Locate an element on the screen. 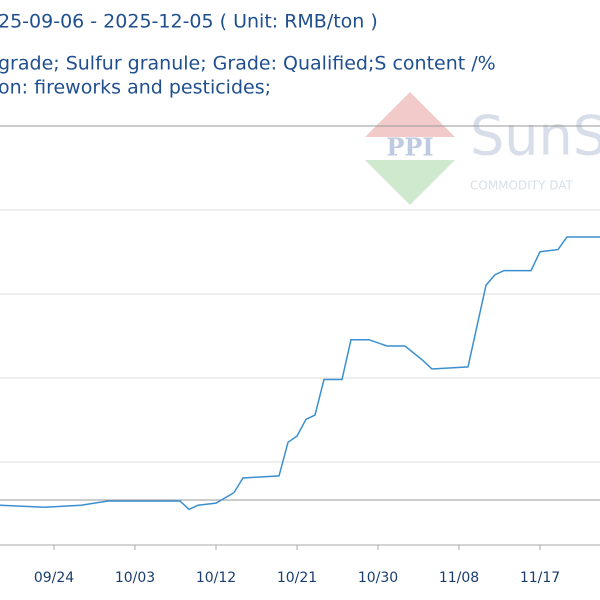  logo-text: PPI is located at coordinates (409, 147).